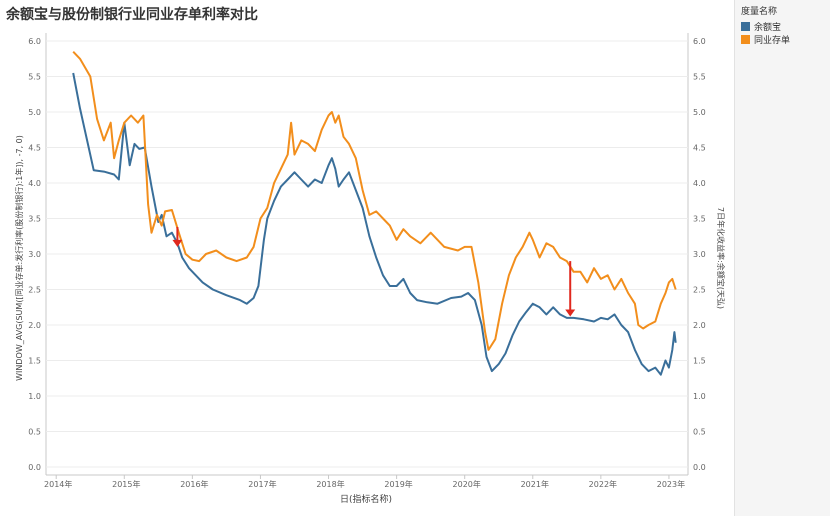 Image resolution: width=830 pixels, height=516 pixels. Describe the element at coordinates (132, 15) in the screenshot. I see `chart-title: 余额宝与股份制银行业同业存单利率对比` at that location.